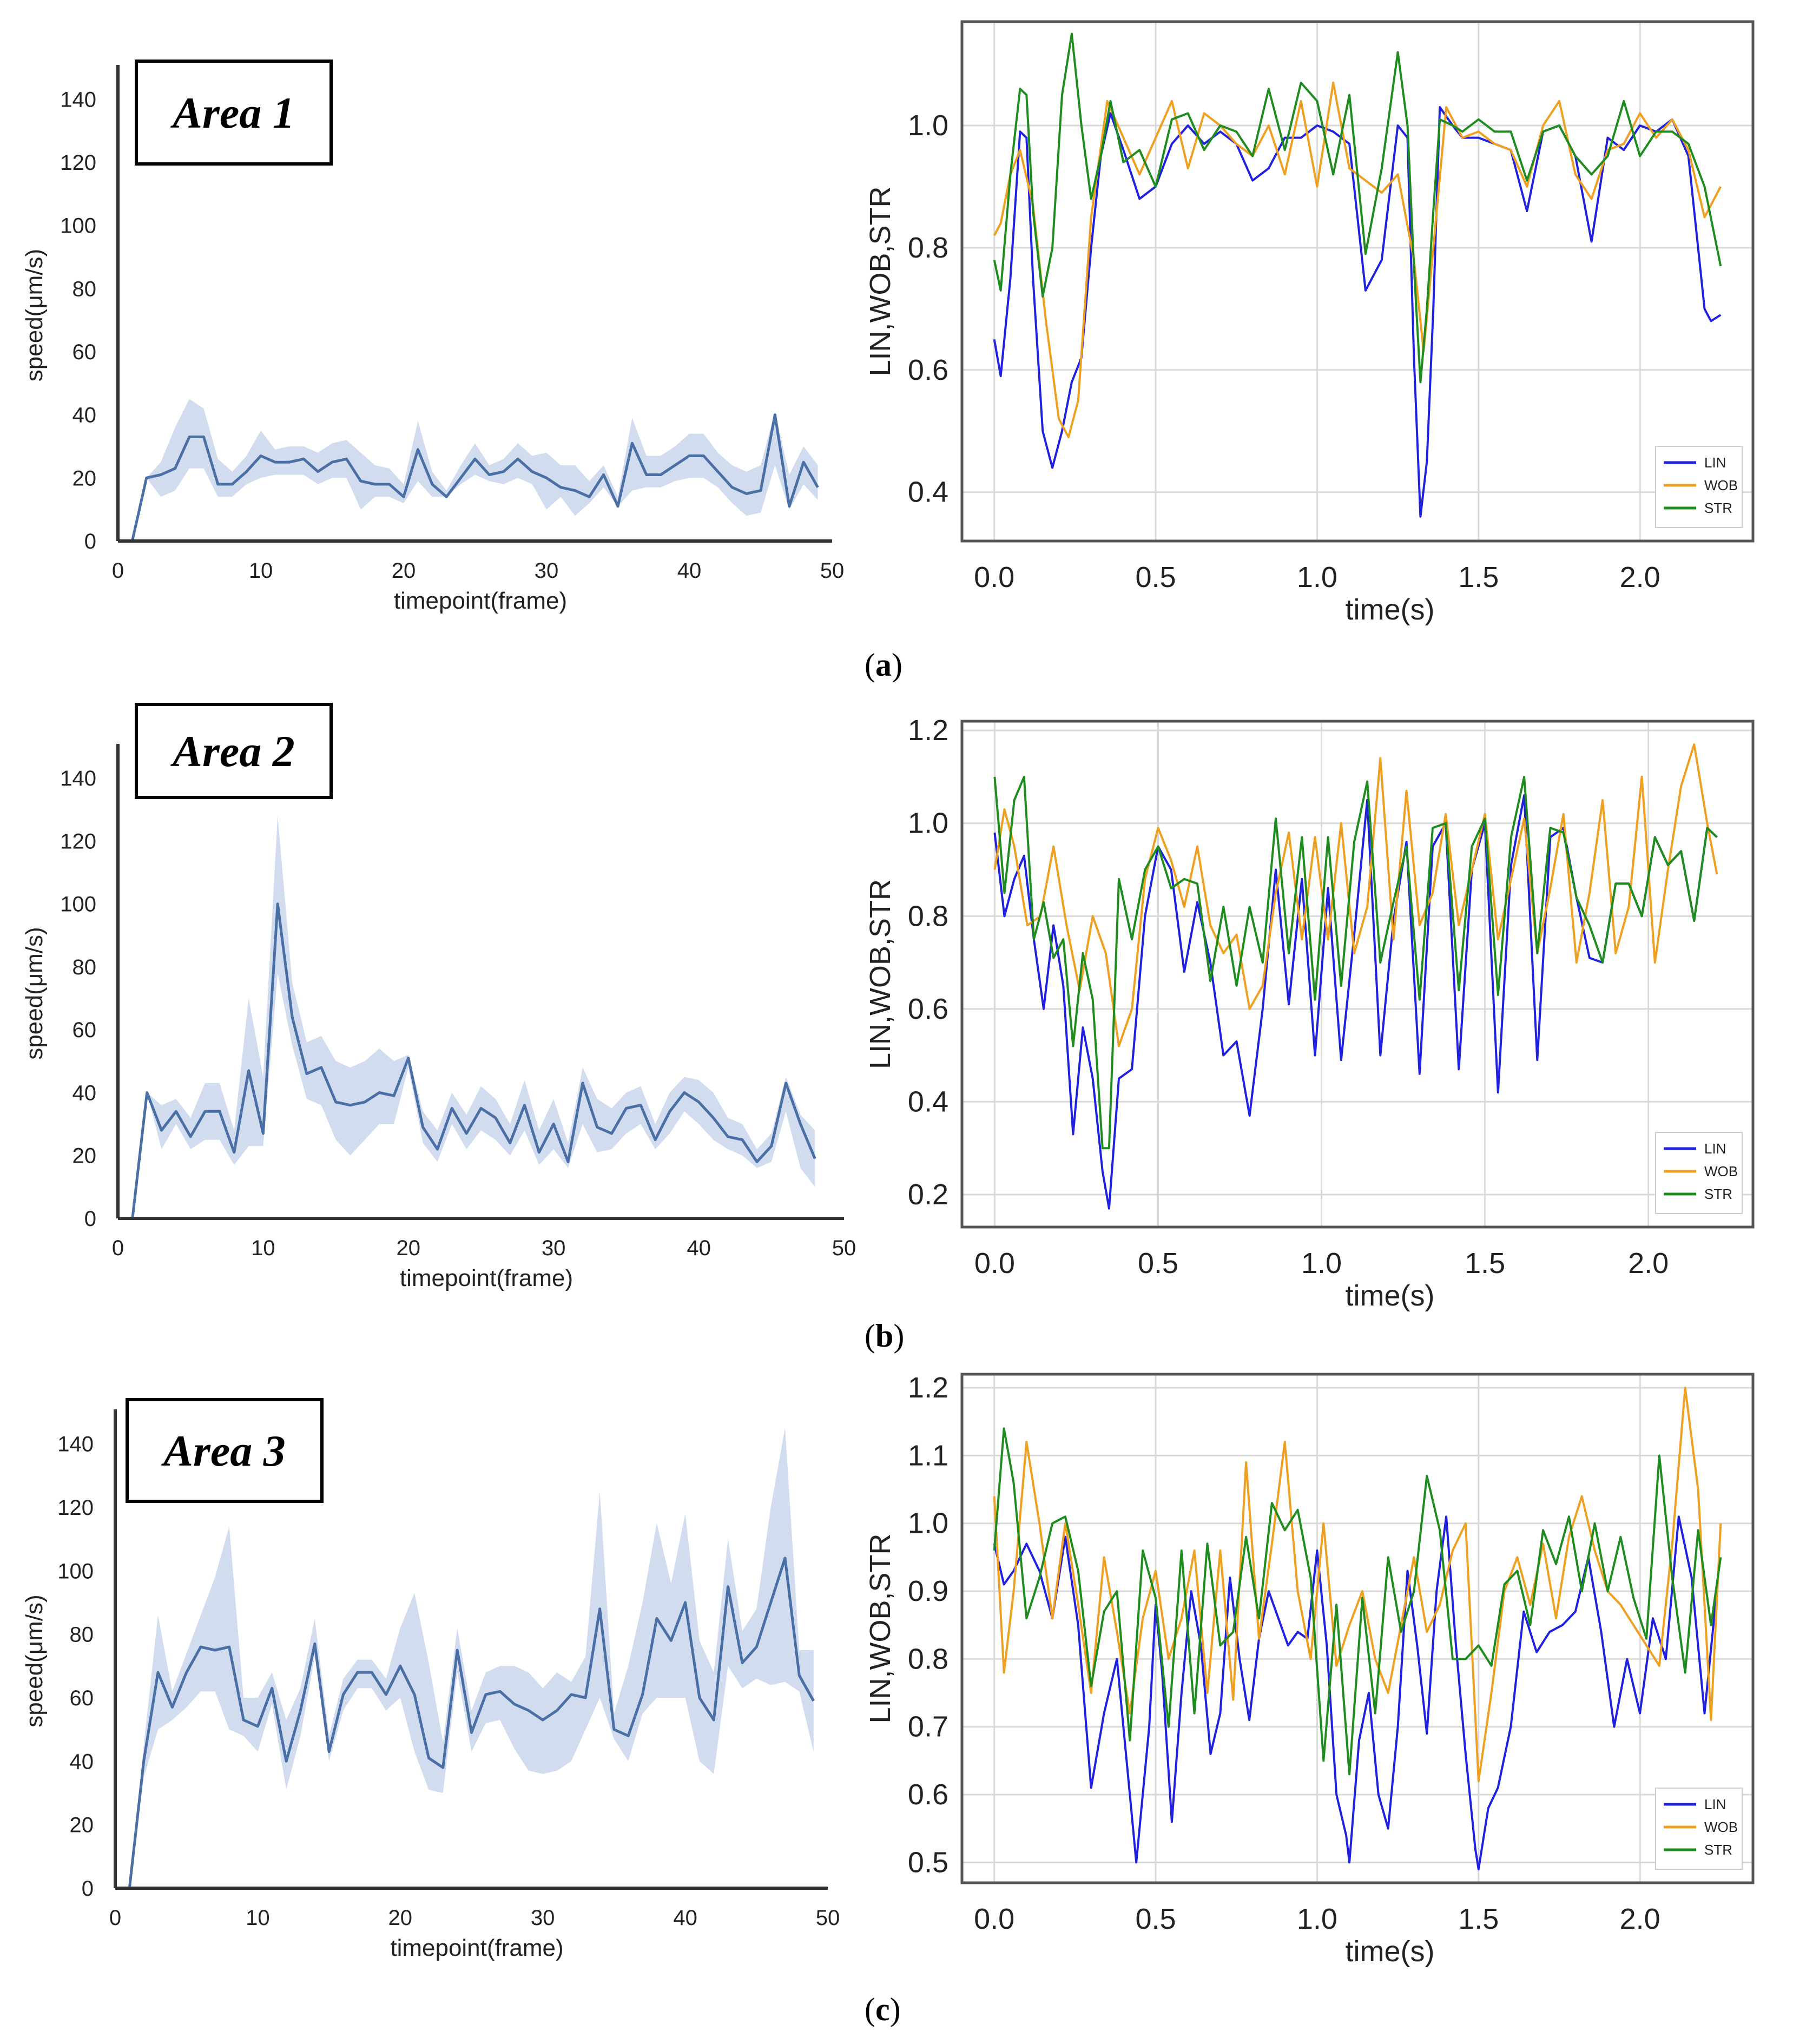  Describe the element at coordinates (84, 352) in the screenshot. I see `speed-1-y-tick-60: 60` at that location.